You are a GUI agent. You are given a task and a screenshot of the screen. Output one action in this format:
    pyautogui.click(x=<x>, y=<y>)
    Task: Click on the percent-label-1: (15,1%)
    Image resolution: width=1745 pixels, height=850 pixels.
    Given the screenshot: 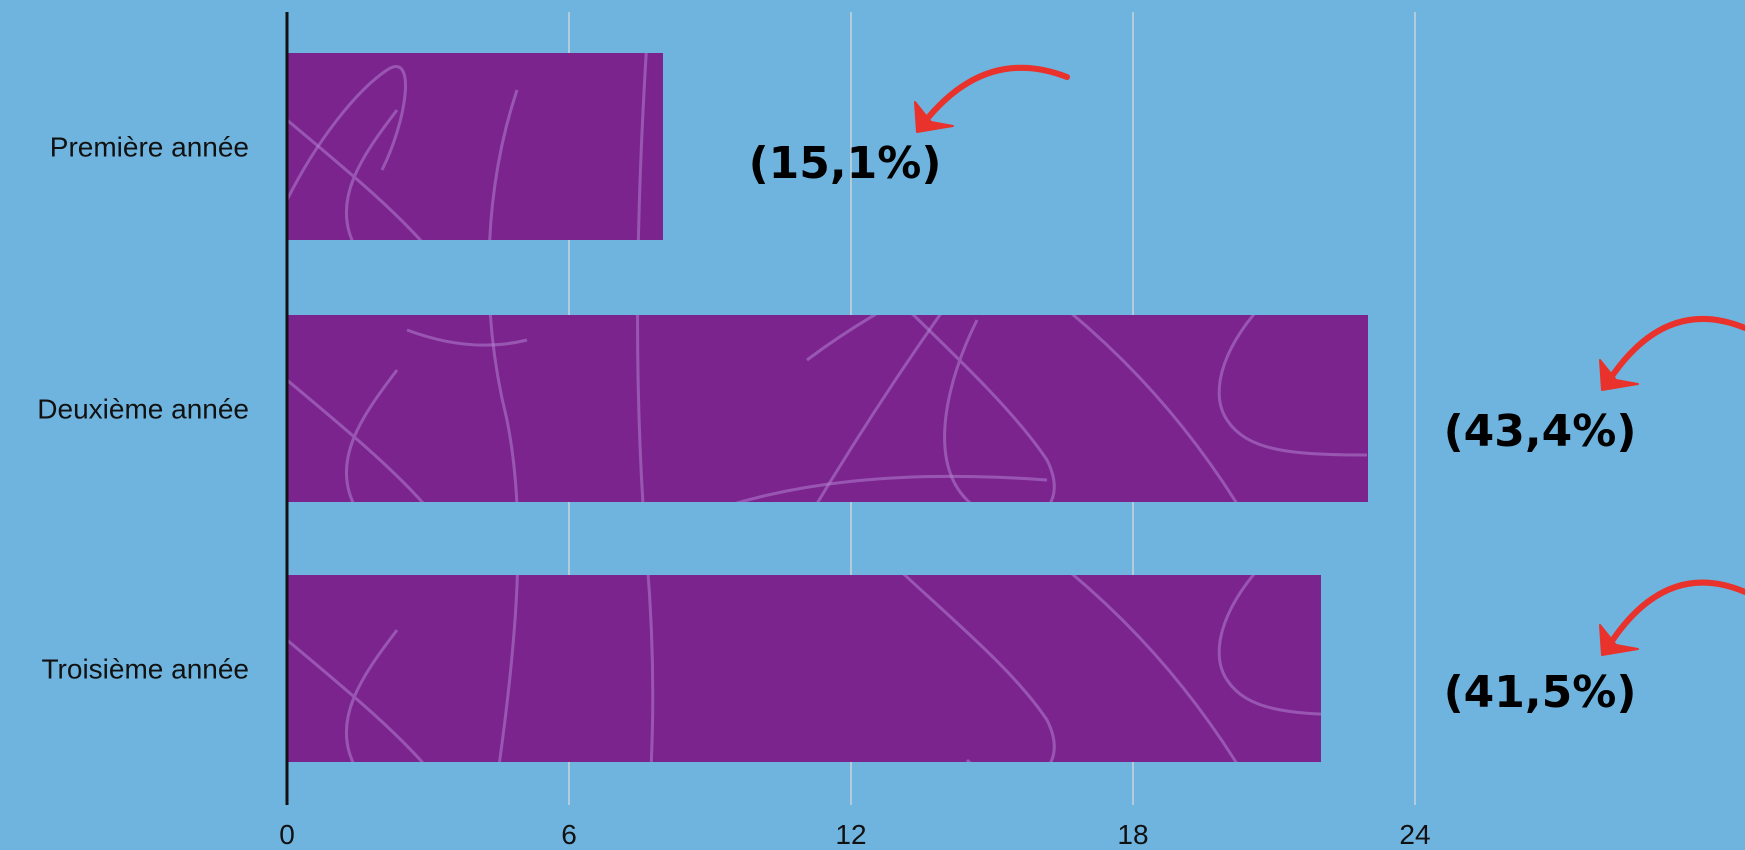 What is the action you would take?
    pyautogui.click(x=845, y=163)
    